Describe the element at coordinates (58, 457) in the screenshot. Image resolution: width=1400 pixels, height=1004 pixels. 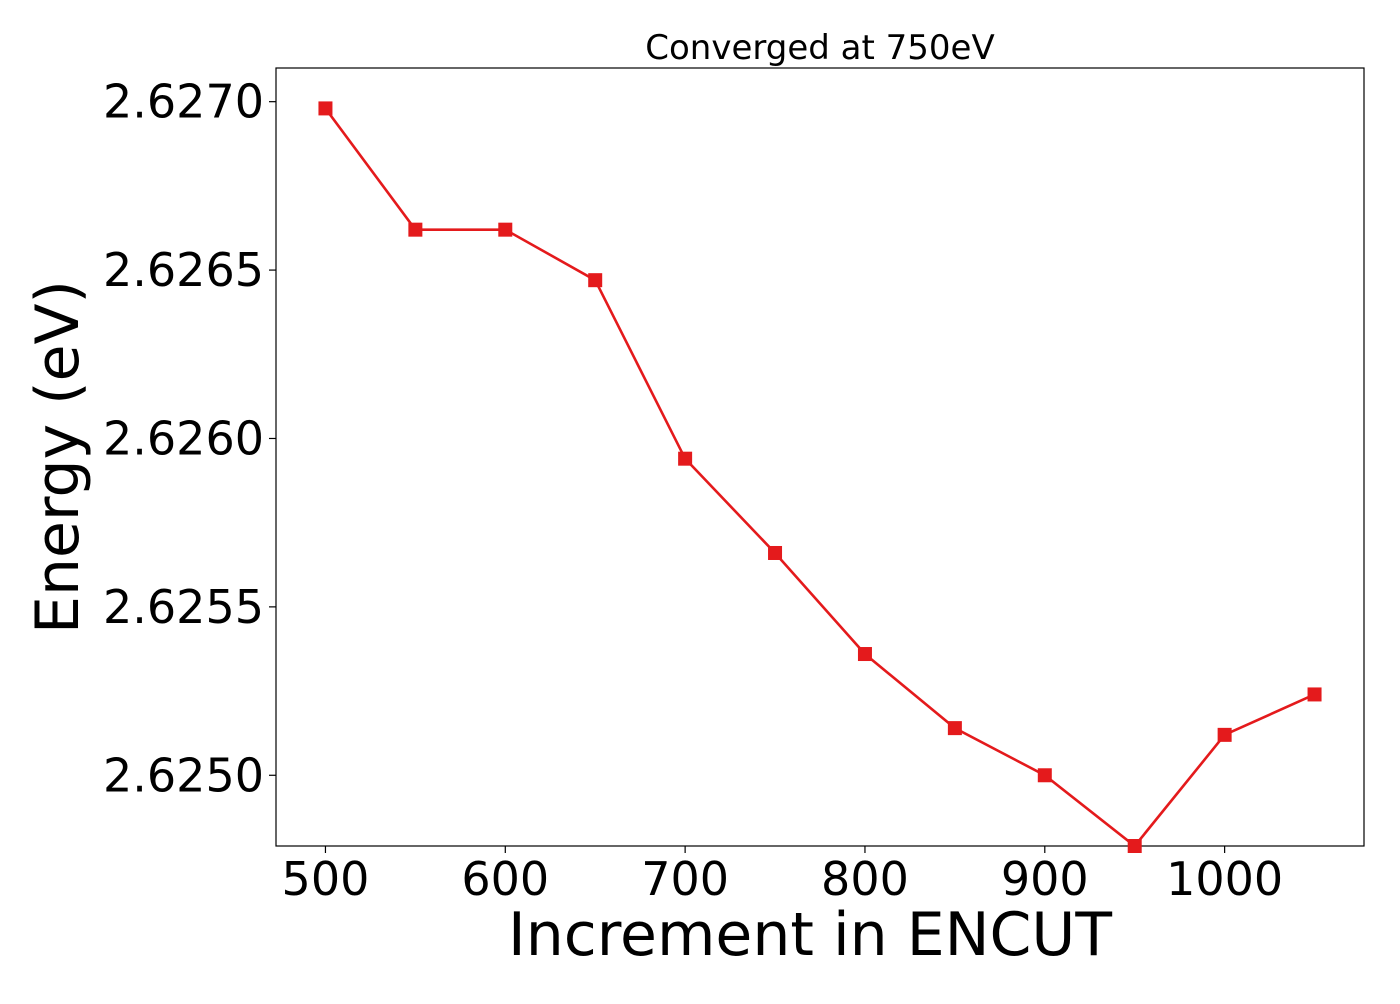
I see `y-axis-label: Energy (eV)` at that location.